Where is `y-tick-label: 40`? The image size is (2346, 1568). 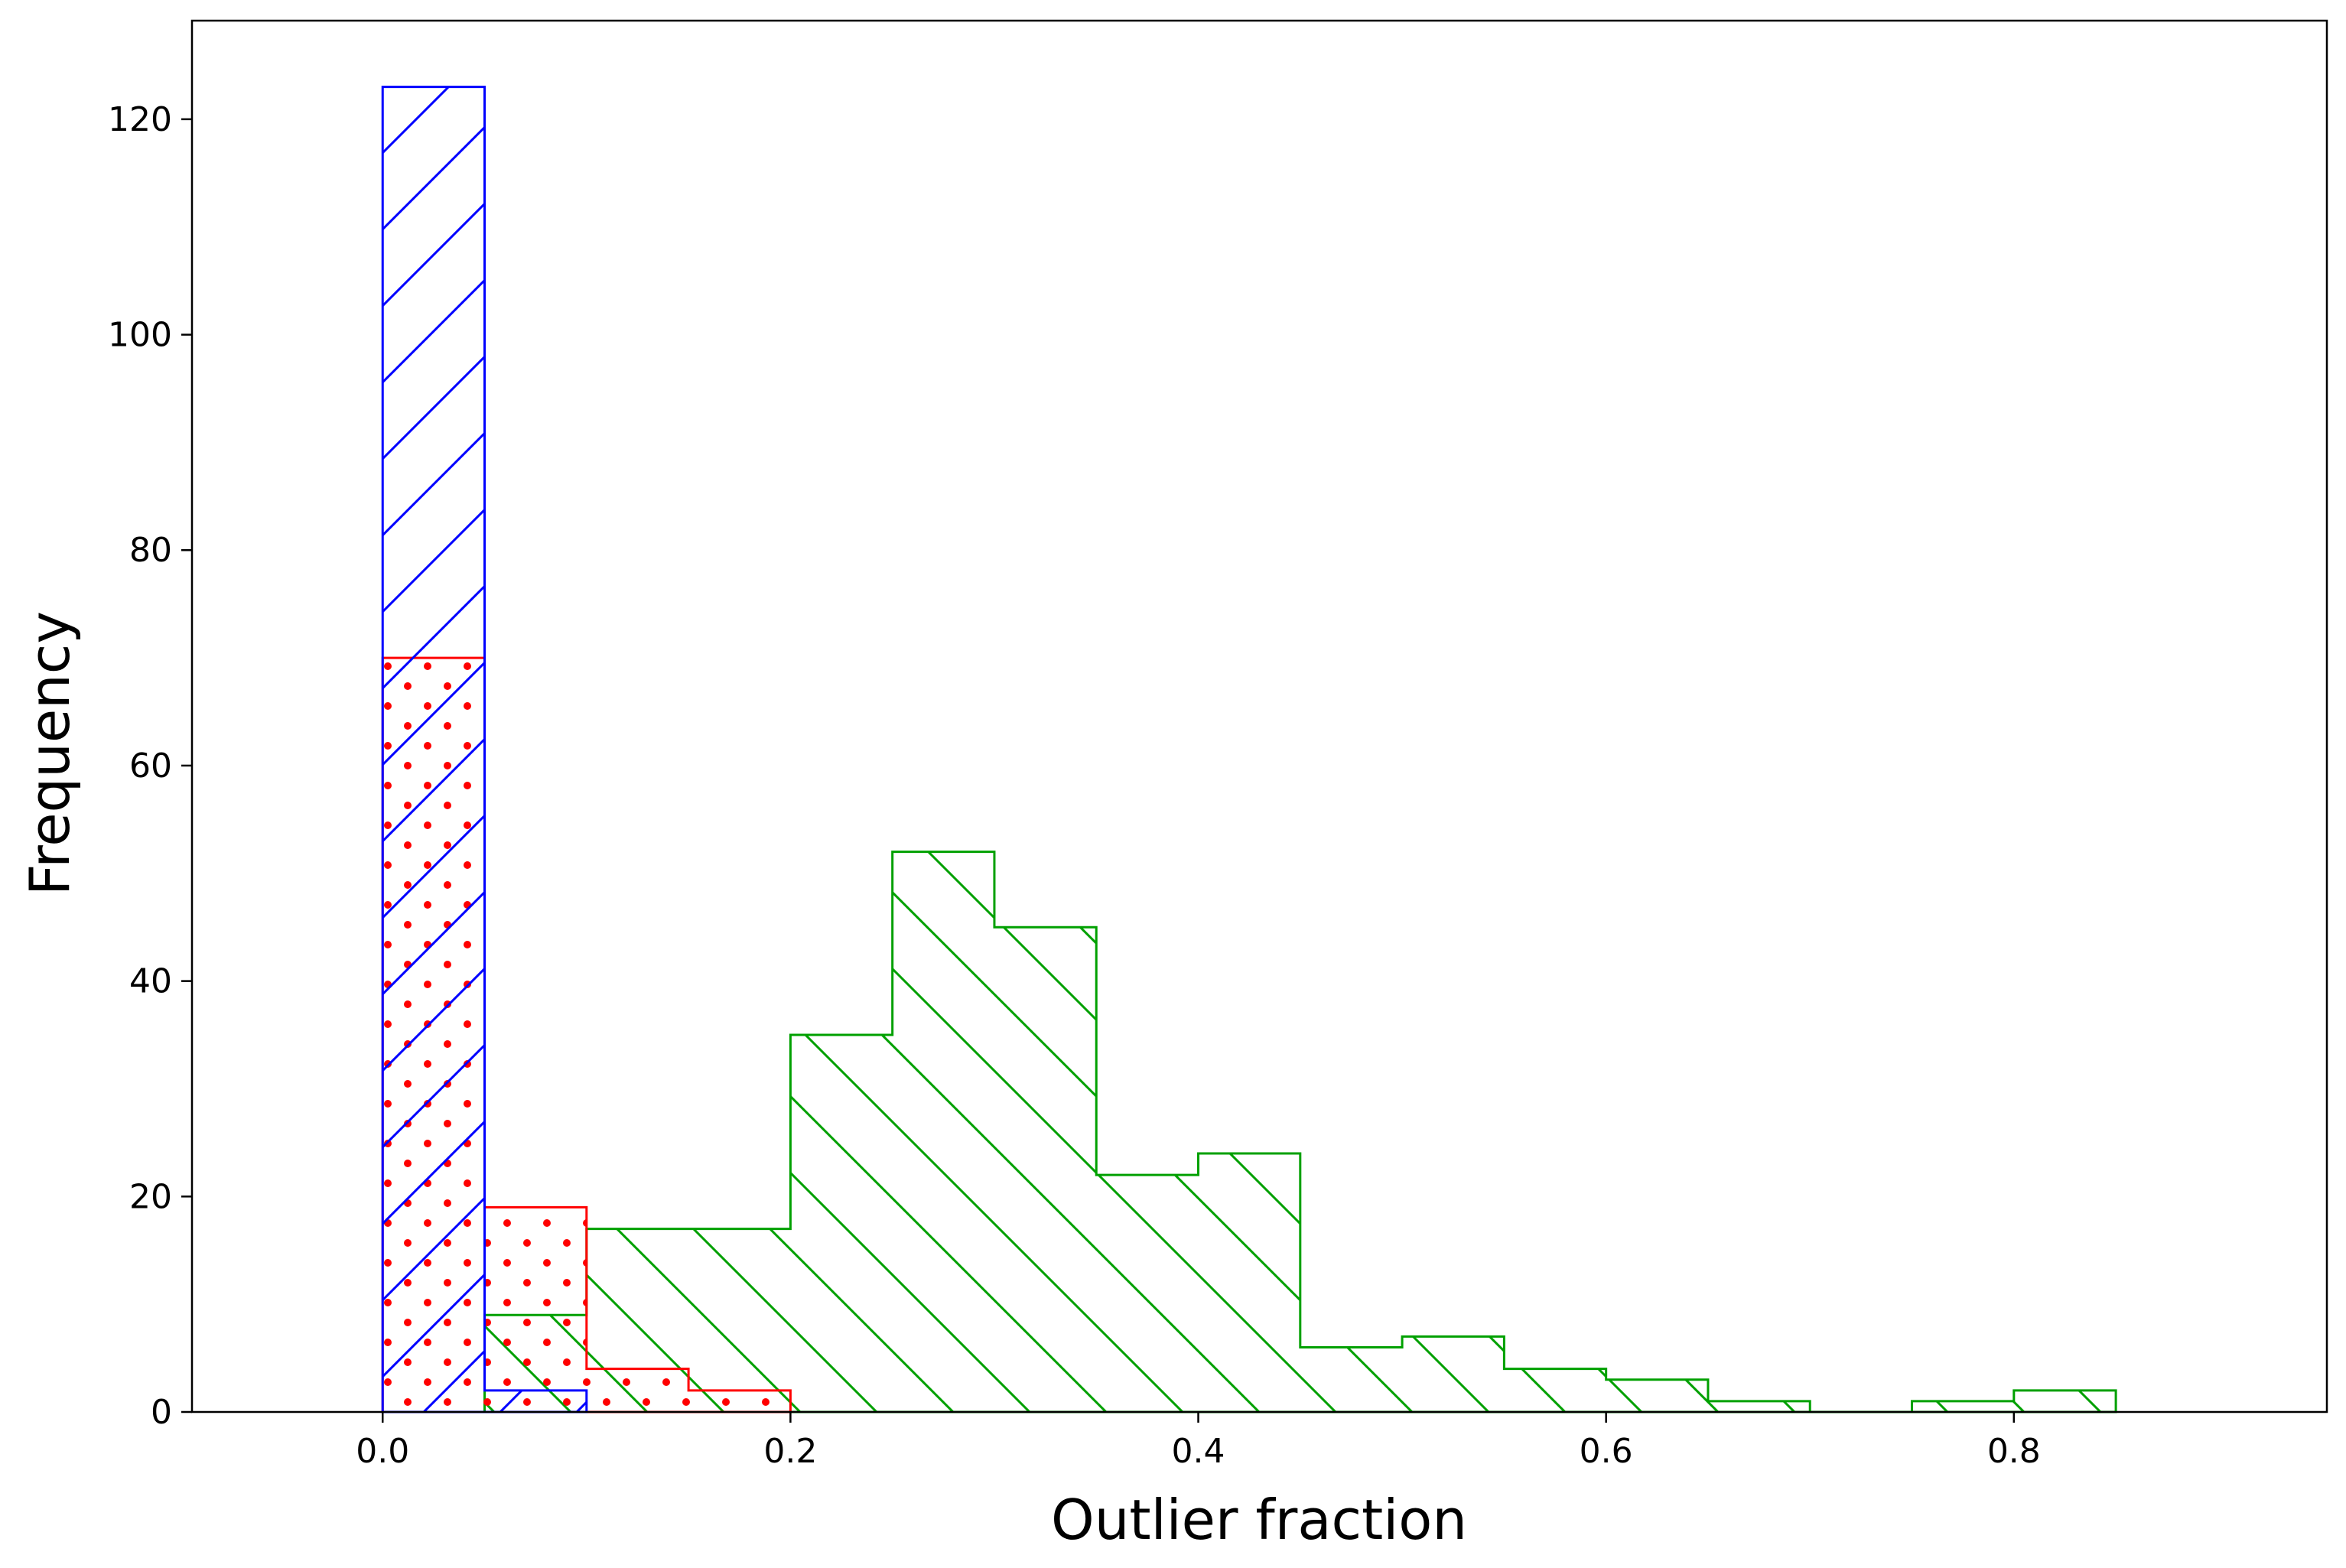
y-tick-label: 40 is located at coordinates (150, 982).